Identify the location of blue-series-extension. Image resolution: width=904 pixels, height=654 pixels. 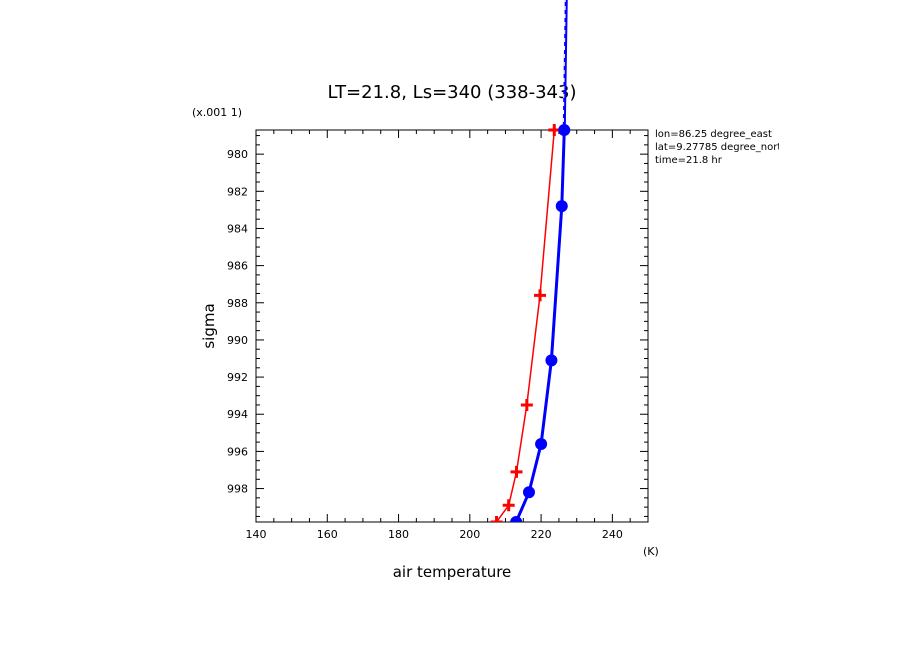
(565, 65).